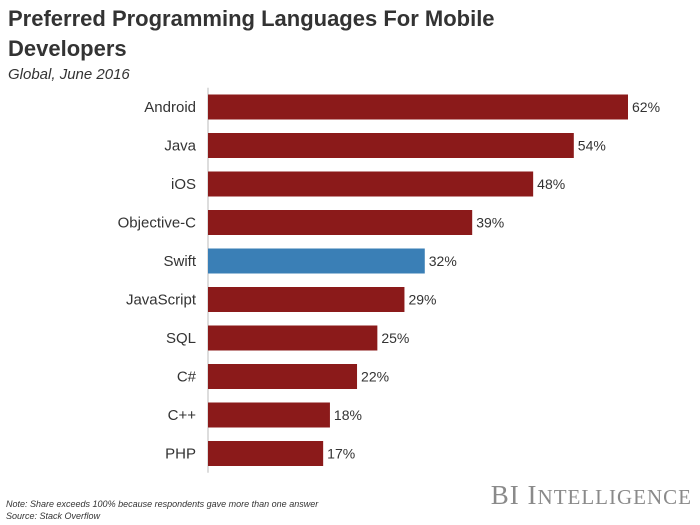 This screenshot has width=700, height=525. Describe the element at coordinates (183, 184) in the screenshot. I see `category-label-ios: iOS` at that location.